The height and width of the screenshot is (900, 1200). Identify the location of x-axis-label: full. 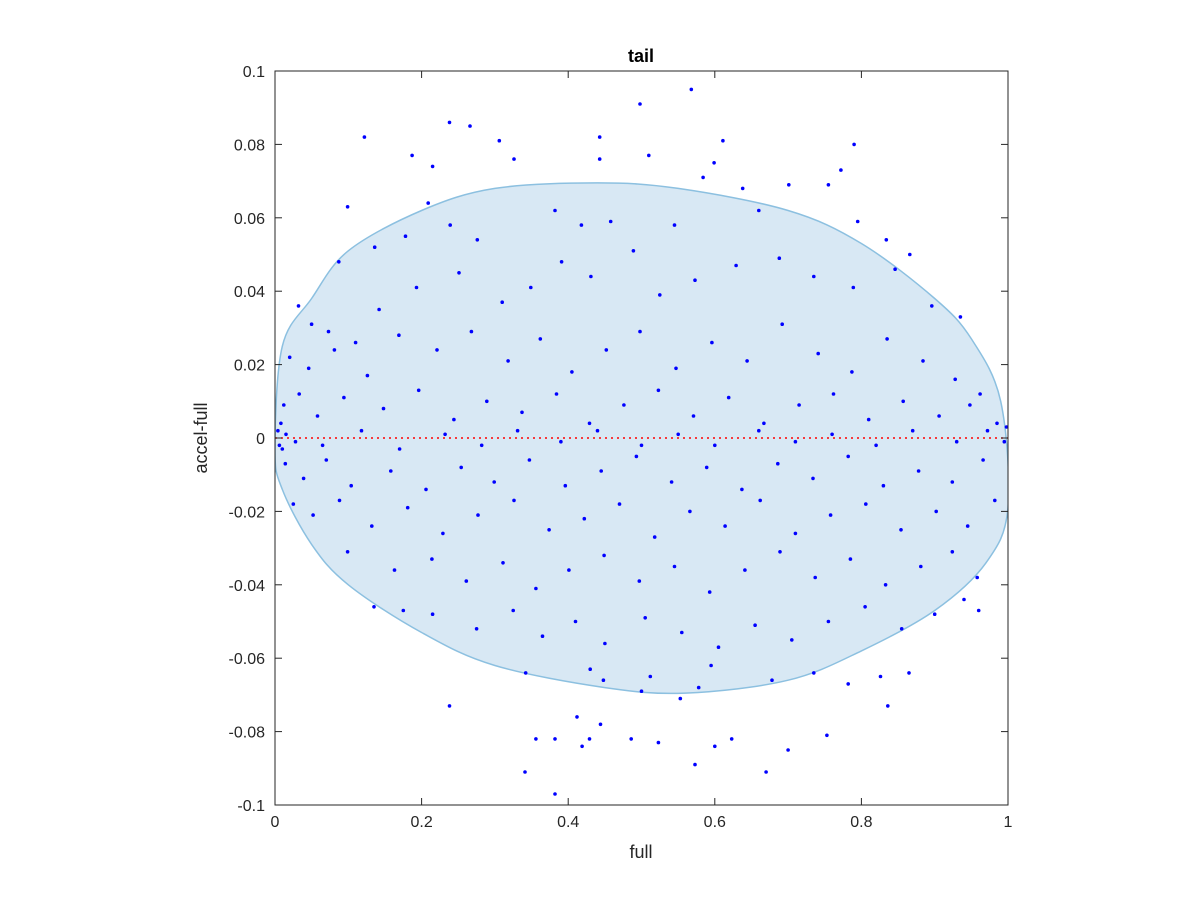
(640, 852).